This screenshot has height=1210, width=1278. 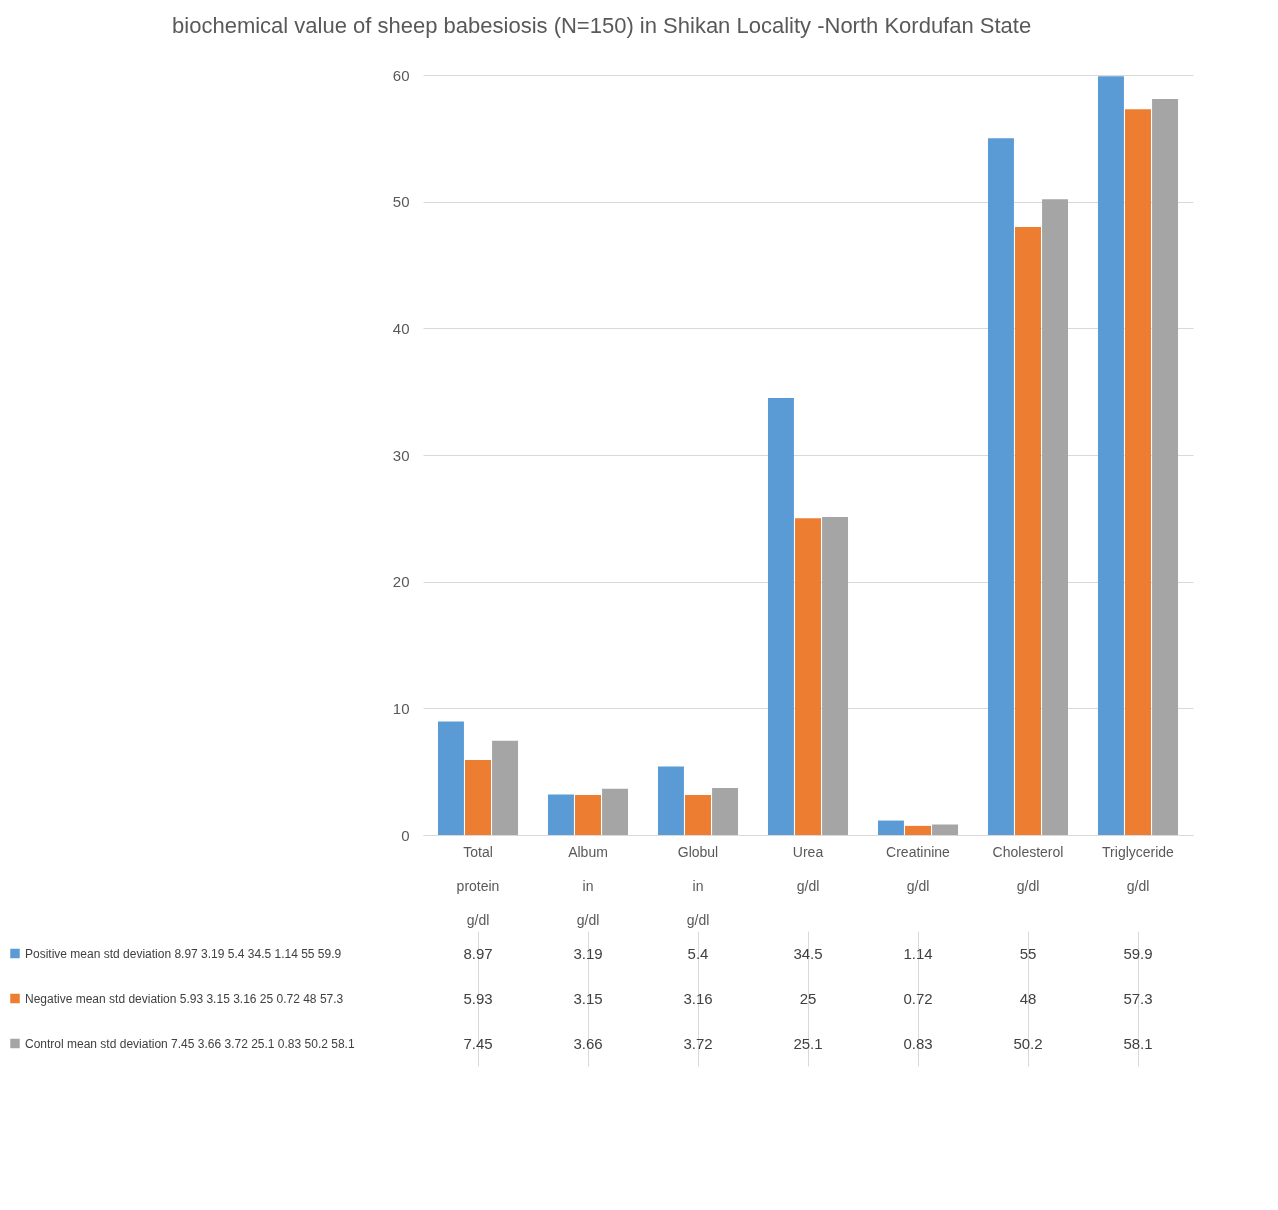 What do you see at coordinates (808, 998) in the screenshot?
I see `data-label: 25` at bounding box center [808, 998].